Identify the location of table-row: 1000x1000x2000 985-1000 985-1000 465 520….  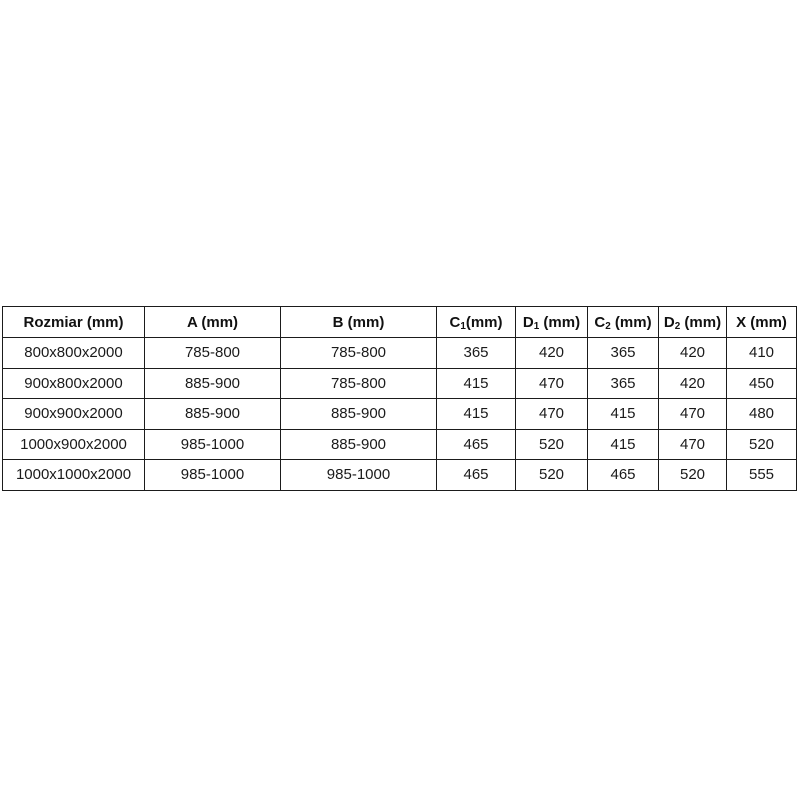
(399, 475).